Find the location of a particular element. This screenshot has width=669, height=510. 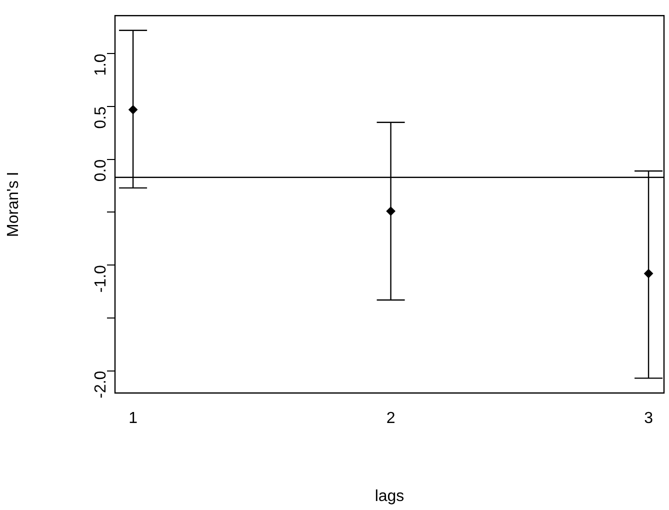

y-tick-label: 0.5 is located at coordinates (101, 117).